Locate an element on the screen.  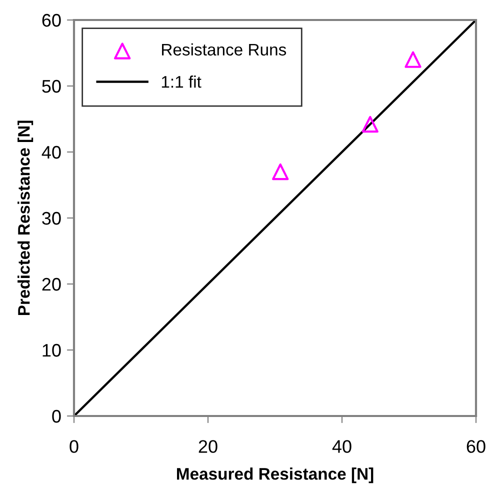
x-tick-label: 40 is located at coordinates (342, 446).